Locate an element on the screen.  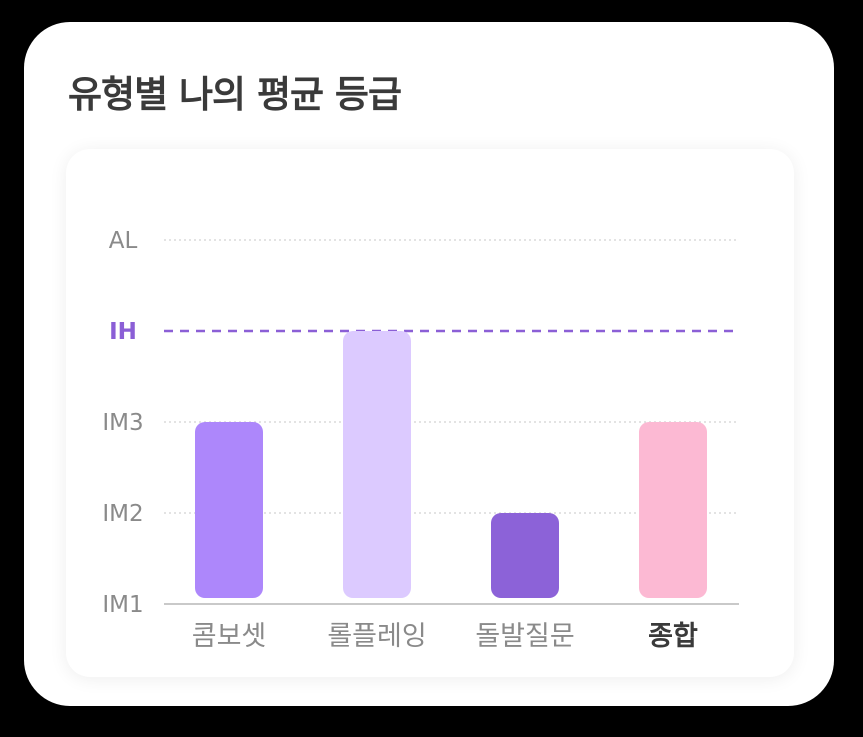
y-tick-label: IM1 is located at coordinates (122, 605).